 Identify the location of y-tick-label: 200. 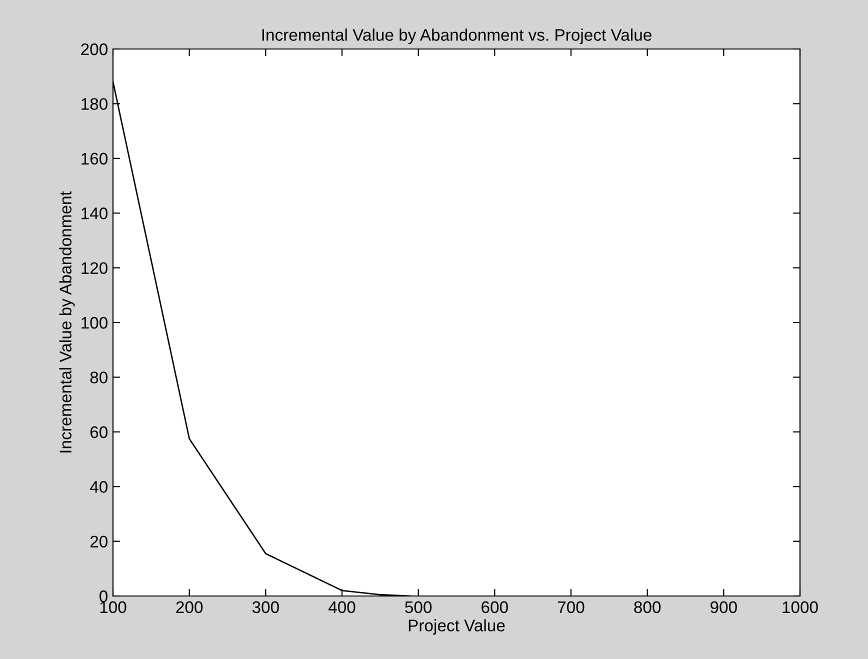
(94, 49).